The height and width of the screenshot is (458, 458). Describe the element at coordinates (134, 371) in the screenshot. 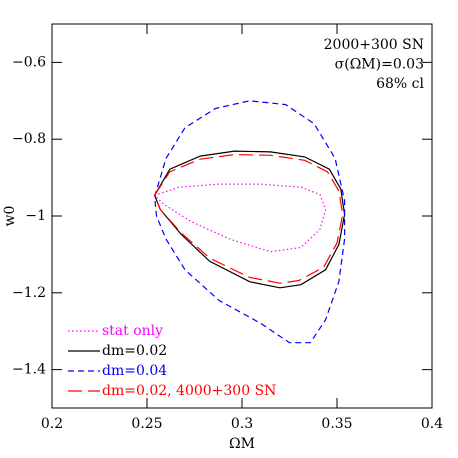

I see `legend-label: dm=0.04` at that location.